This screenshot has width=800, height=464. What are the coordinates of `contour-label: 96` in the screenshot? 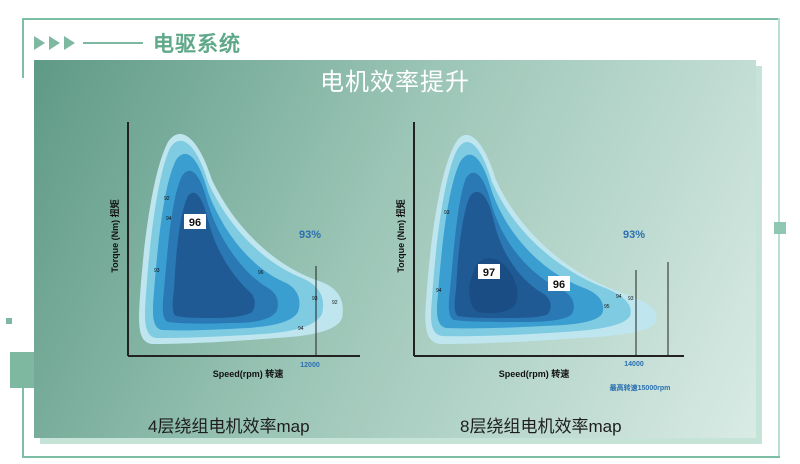 It's located at (261, 273).